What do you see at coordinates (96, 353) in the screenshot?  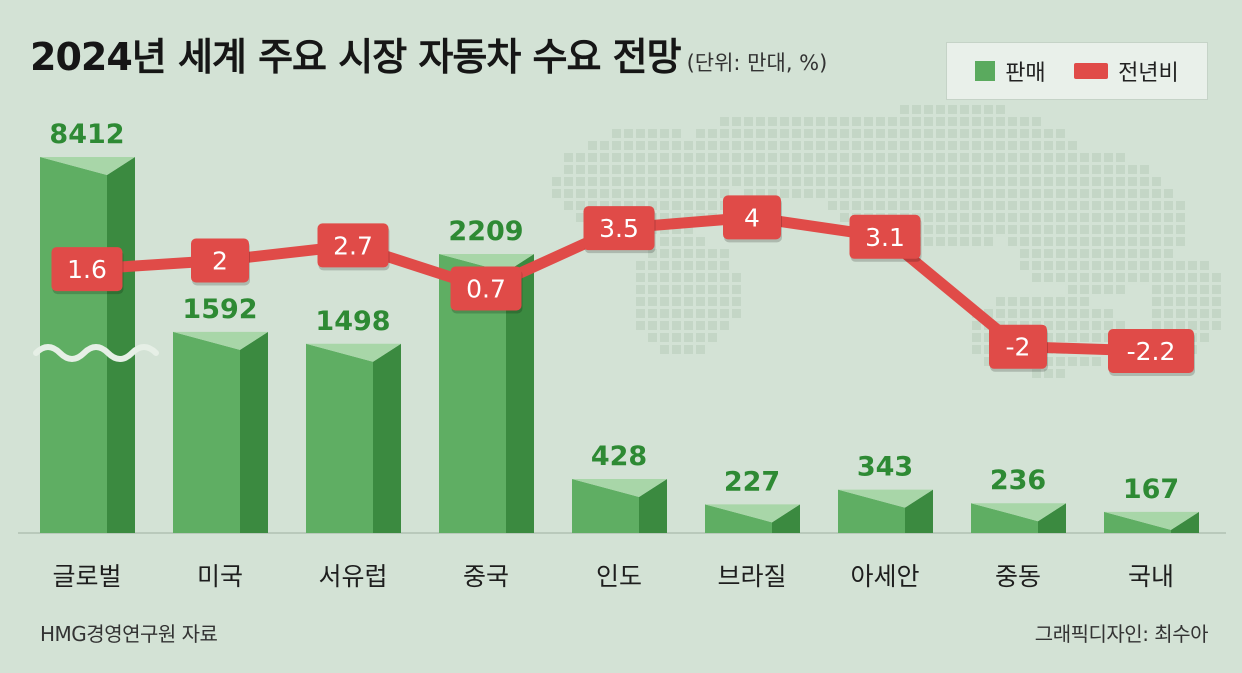 I see `axis-break-wave` at bounding box center [96, 353].